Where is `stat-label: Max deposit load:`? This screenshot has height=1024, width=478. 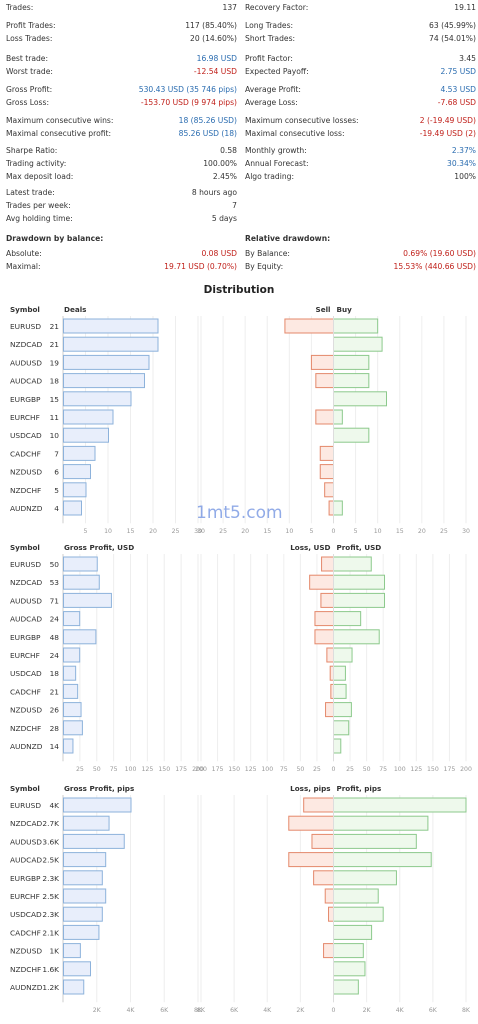
stat-label: Max deposit load: is located at coordinates (40, 176).